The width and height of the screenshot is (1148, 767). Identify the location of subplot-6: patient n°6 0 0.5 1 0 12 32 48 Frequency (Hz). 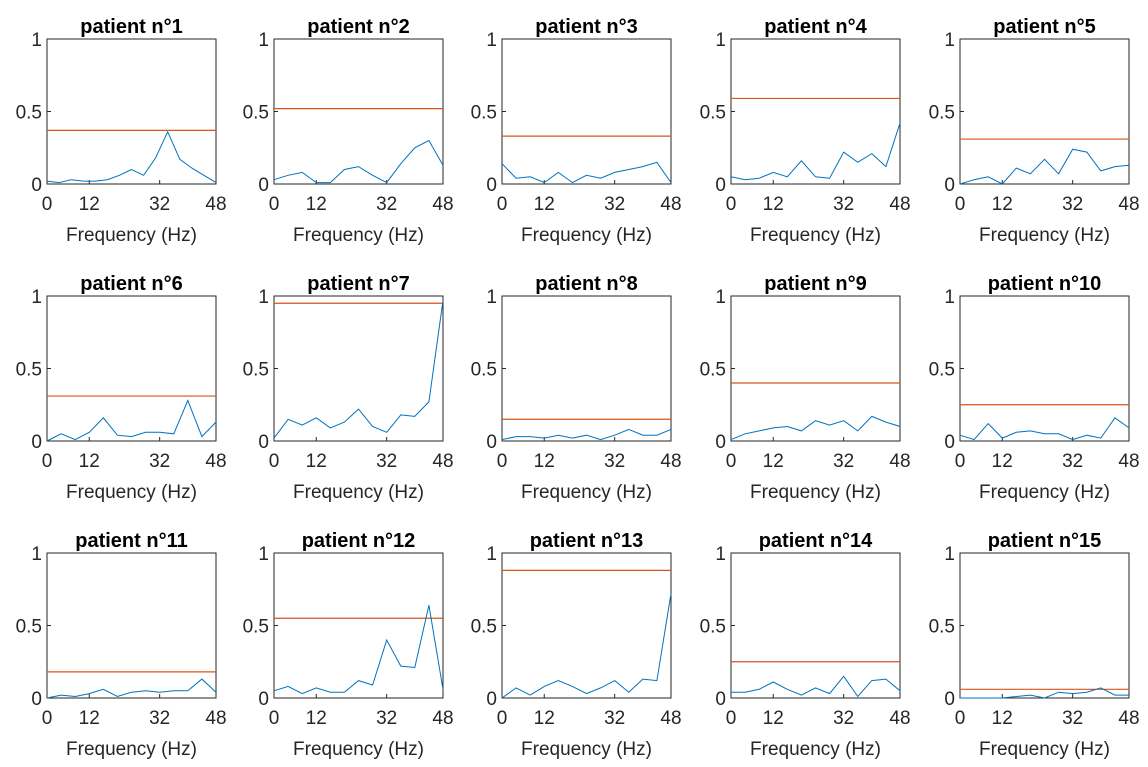
(121, 388).